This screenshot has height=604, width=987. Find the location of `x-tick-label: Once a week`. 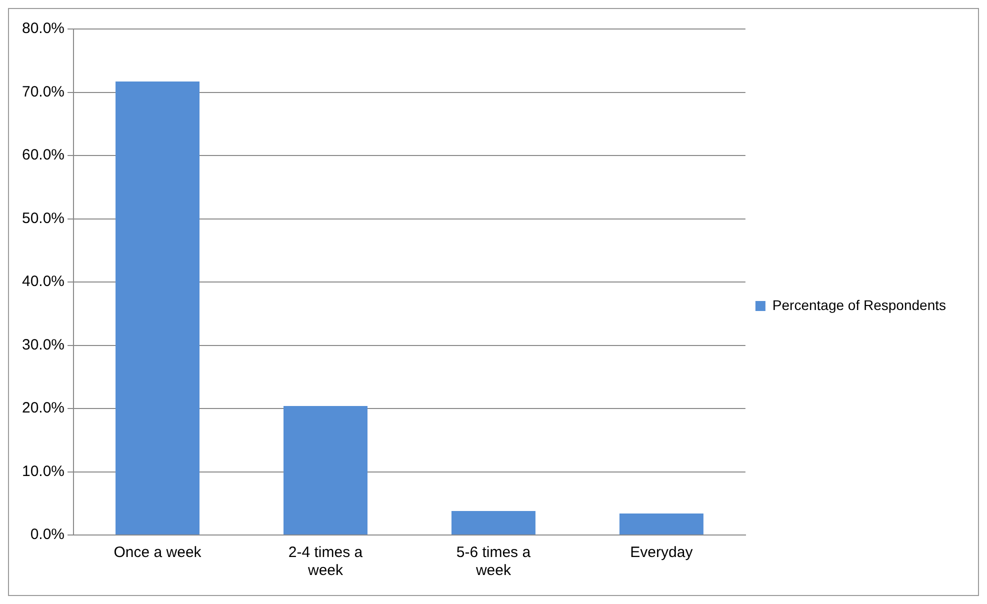

x-tick-label: Once a week is located at coordinates (158, 553).